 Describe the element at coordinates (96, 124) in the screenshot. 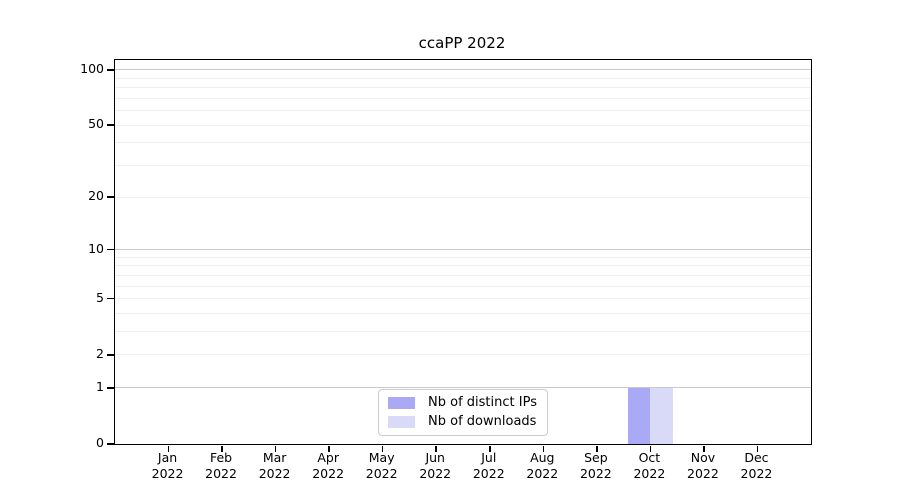

I see `y-tick-label: 50` at that location.